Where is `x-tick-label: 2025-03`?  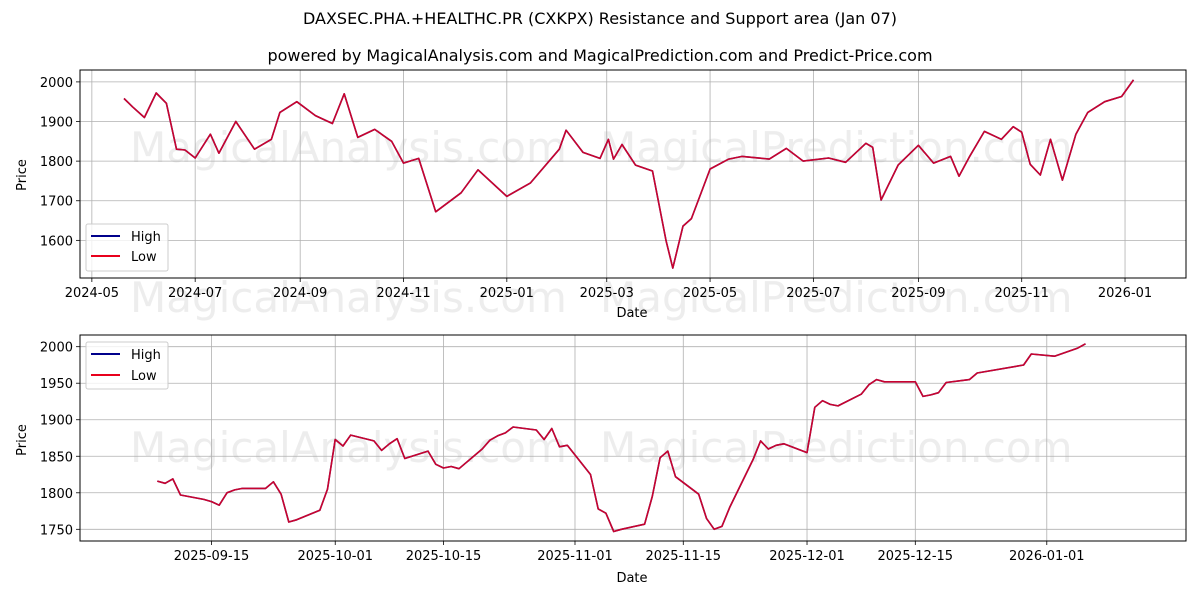 x-tick-label: 2025-03 is located at coordinates (607, 293).